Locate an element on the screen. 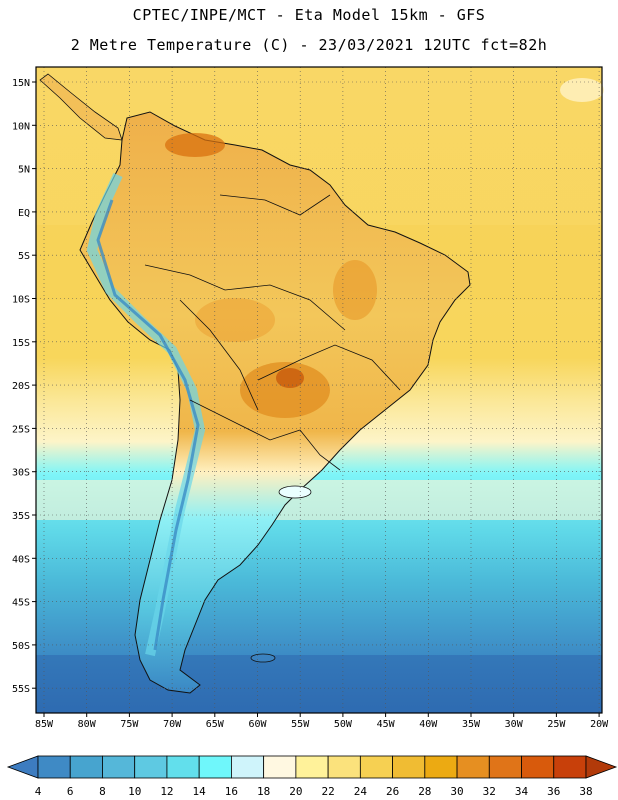  latitude-label: 20S is located at coordinates (21, 386).